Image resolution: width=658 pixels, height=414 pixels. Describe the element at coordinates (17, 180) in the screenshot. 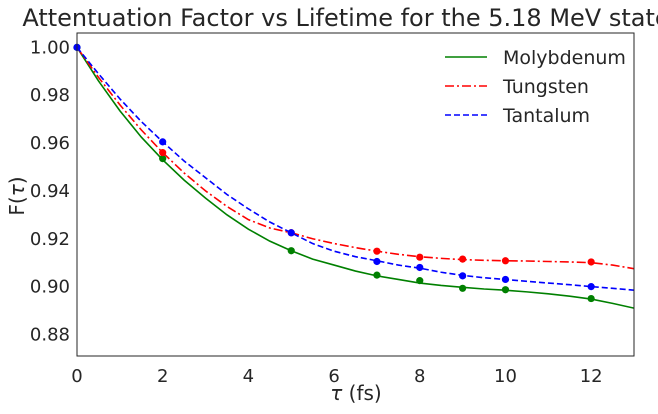

I see `y-axis-suffix: )` at that location.